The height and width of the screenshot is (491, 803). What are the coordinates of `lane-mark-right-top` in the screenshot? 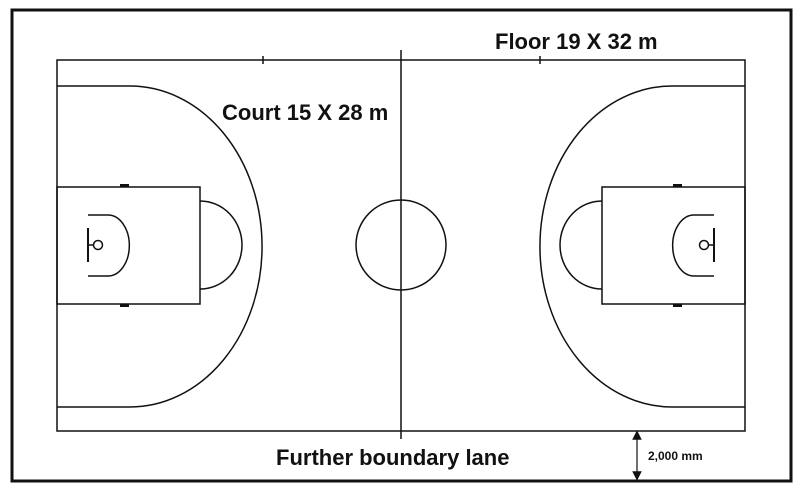 It's located at (677, 185).